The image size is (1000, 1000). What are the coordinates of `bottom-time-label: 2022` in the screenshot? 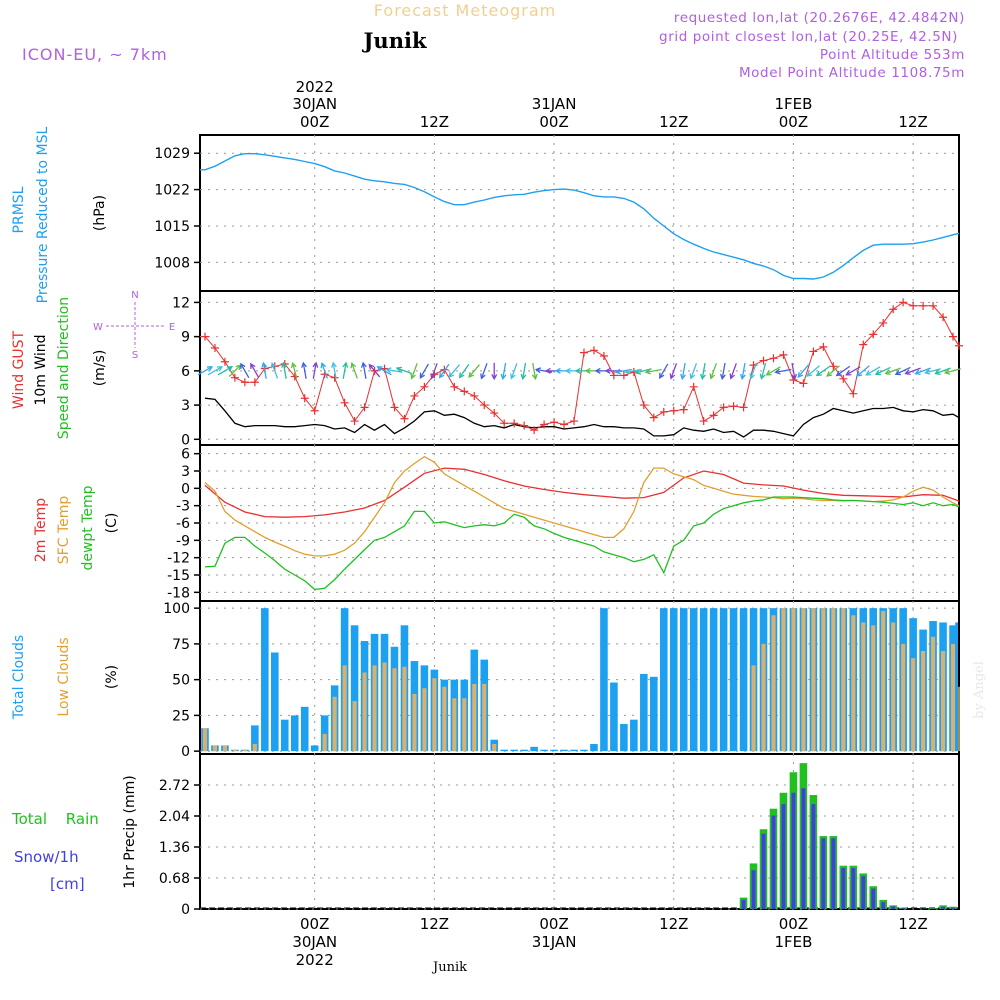 It's located at (315, 960).